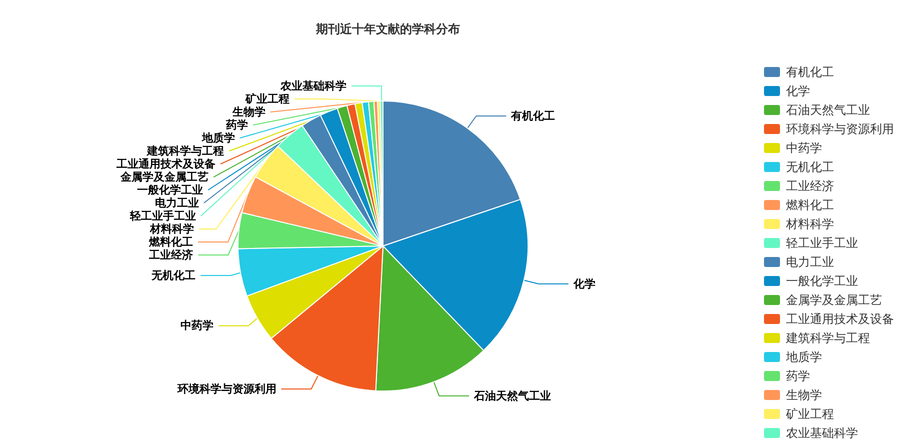  Describe the element at coordinates (840, 319) in the screenshot. I see `legend-label: 工业通用技术及设备` at that location.